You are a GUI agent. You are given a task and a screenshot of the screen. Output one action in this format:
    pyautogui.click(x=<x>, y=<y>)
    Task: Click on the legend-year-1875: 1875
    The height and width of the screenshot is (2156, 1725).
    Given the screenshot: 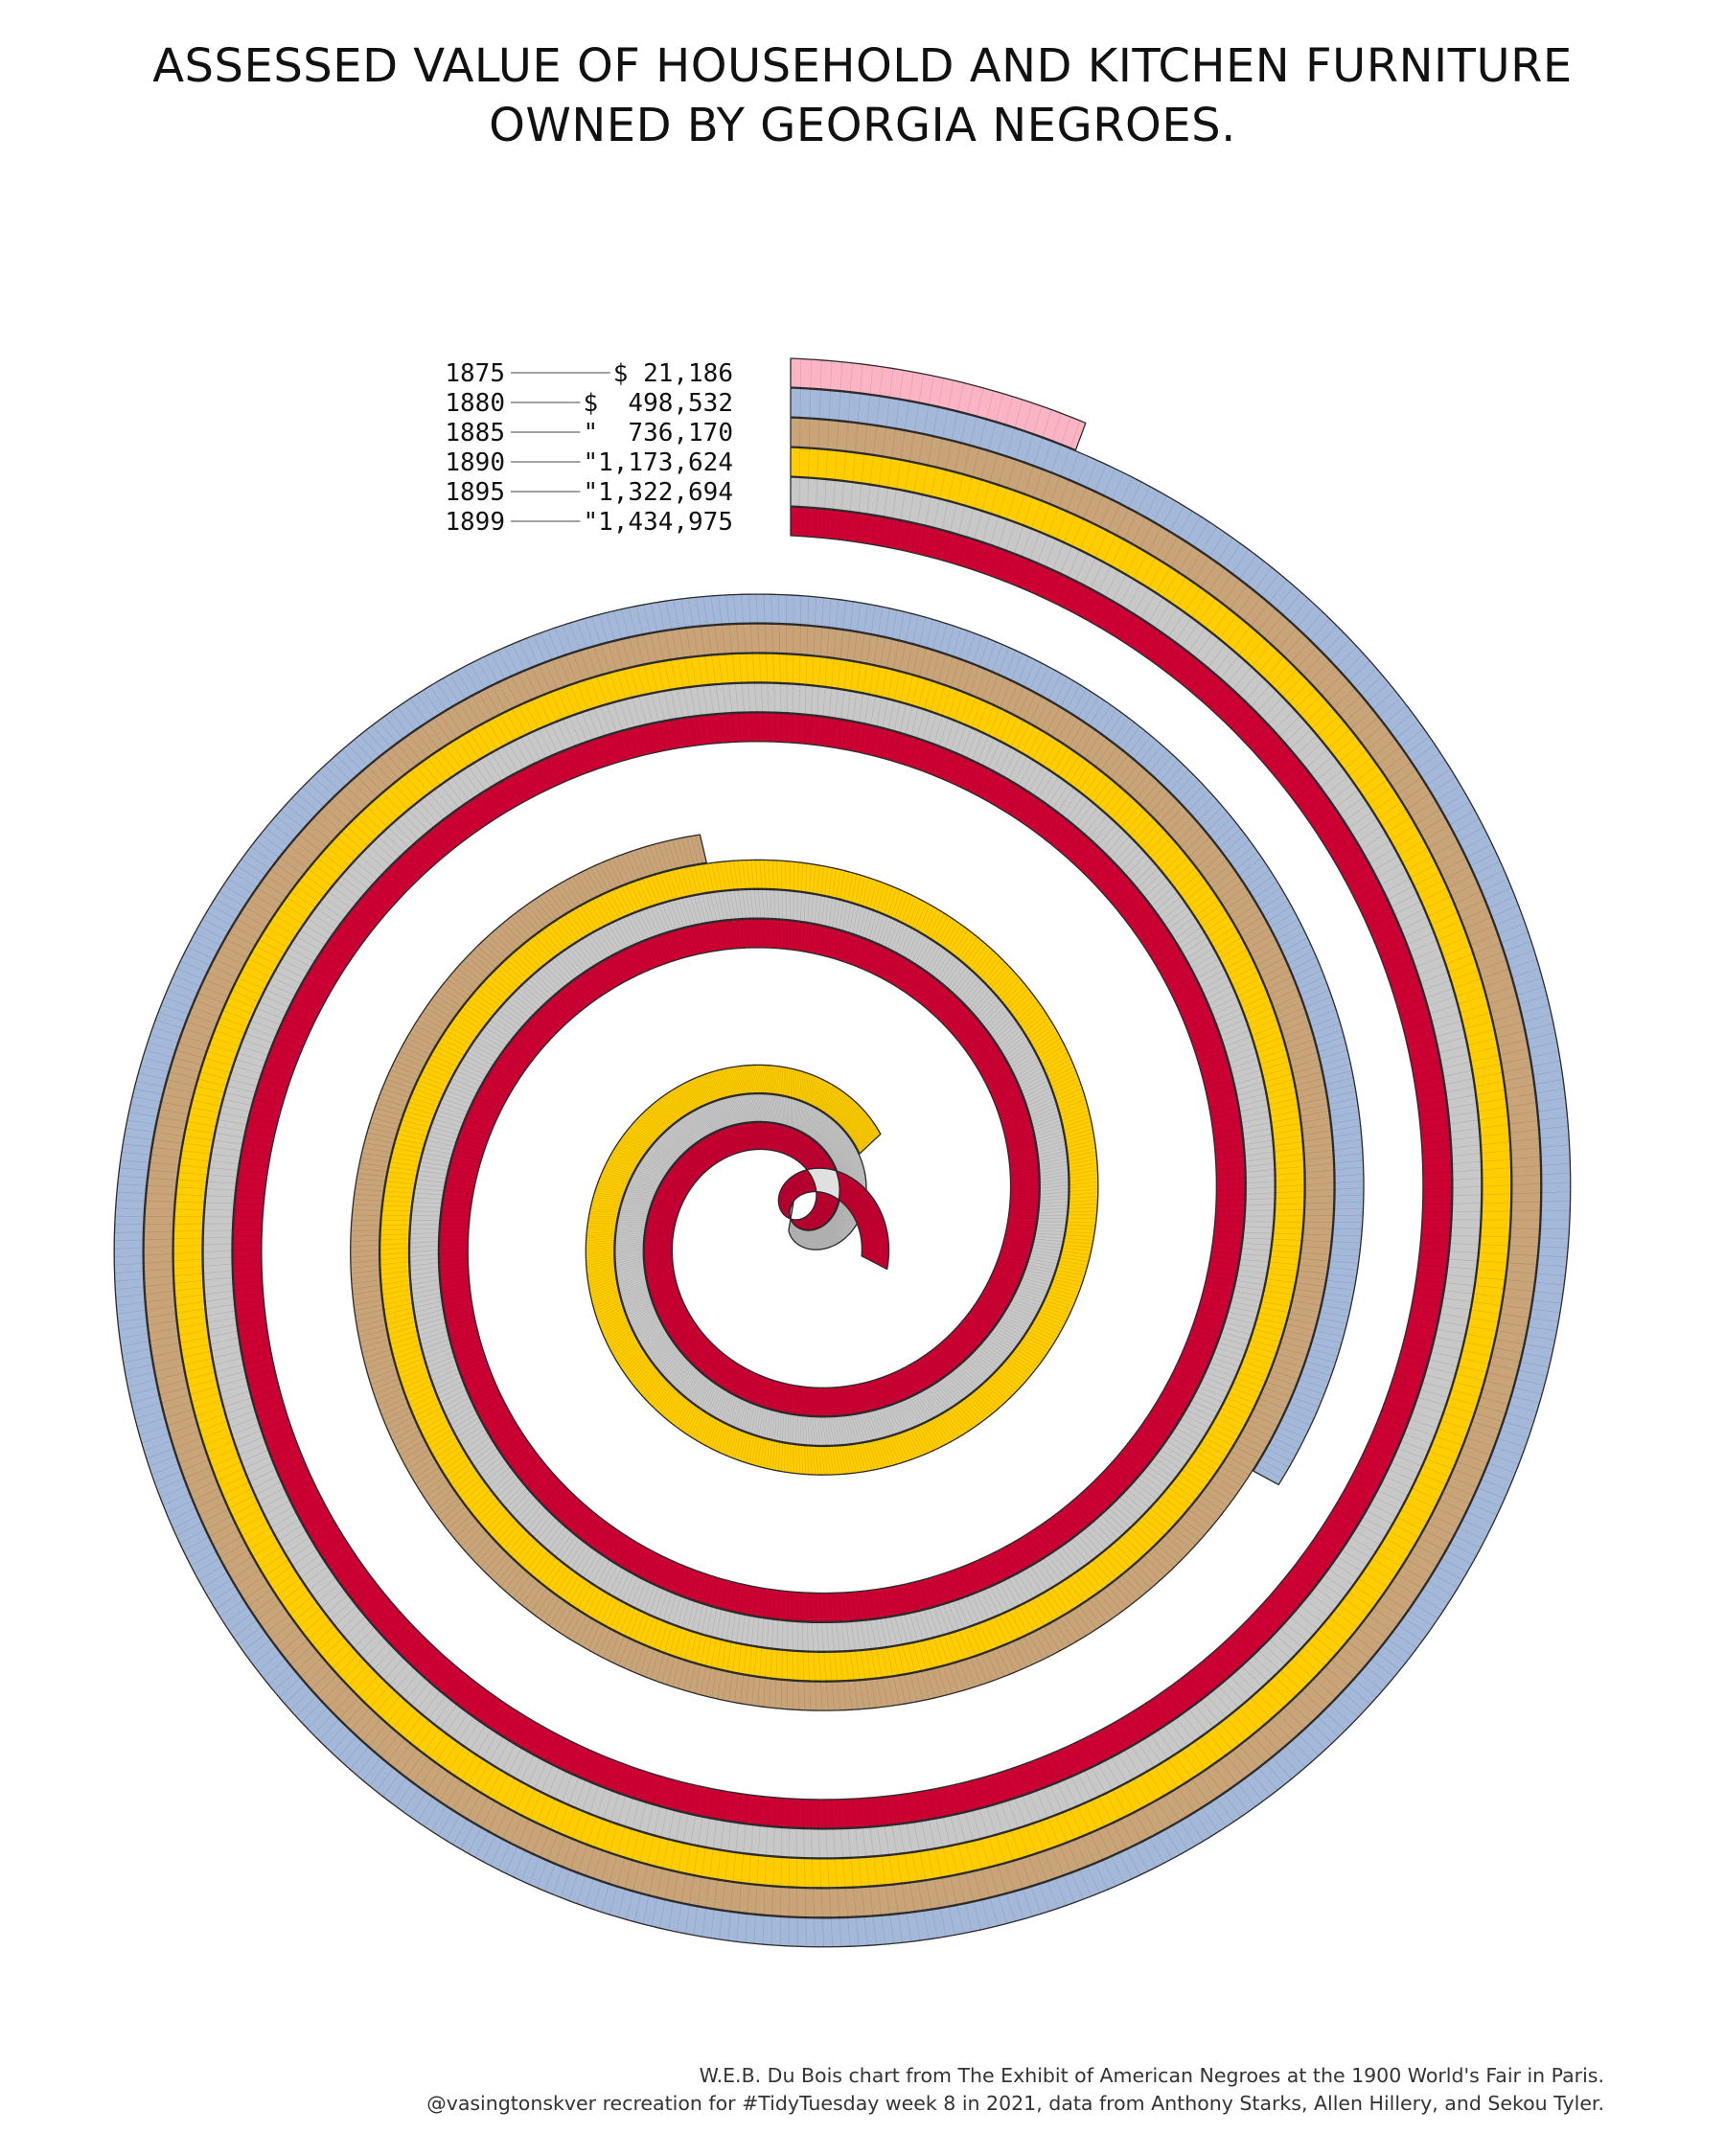 What is the action you would take?
    pyautogui.click(x=475, y=373)
    